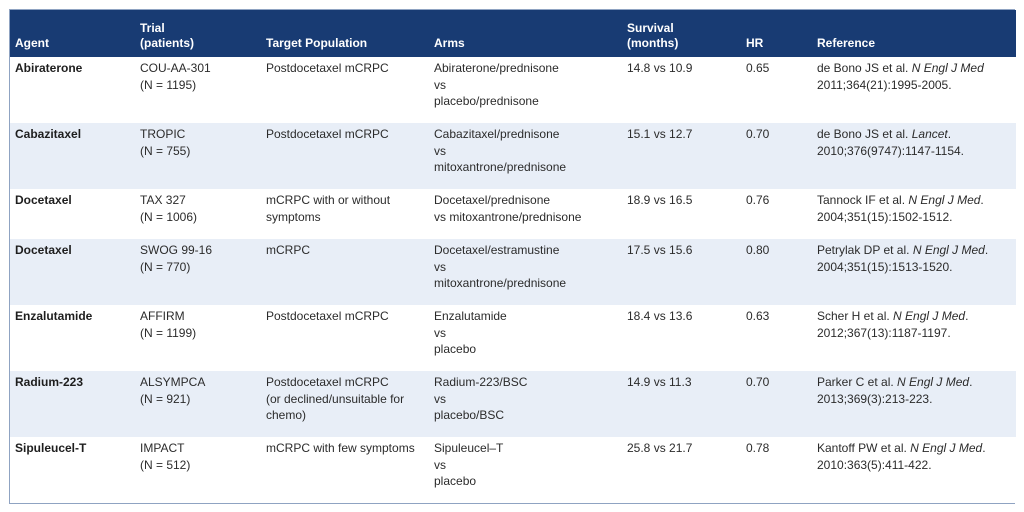 This screenshot has width=1024, height=512. What do you see at coordinates (449, 43) in the screenshot?
I see `header-arms: Arms` at bounding box center [449, 43].